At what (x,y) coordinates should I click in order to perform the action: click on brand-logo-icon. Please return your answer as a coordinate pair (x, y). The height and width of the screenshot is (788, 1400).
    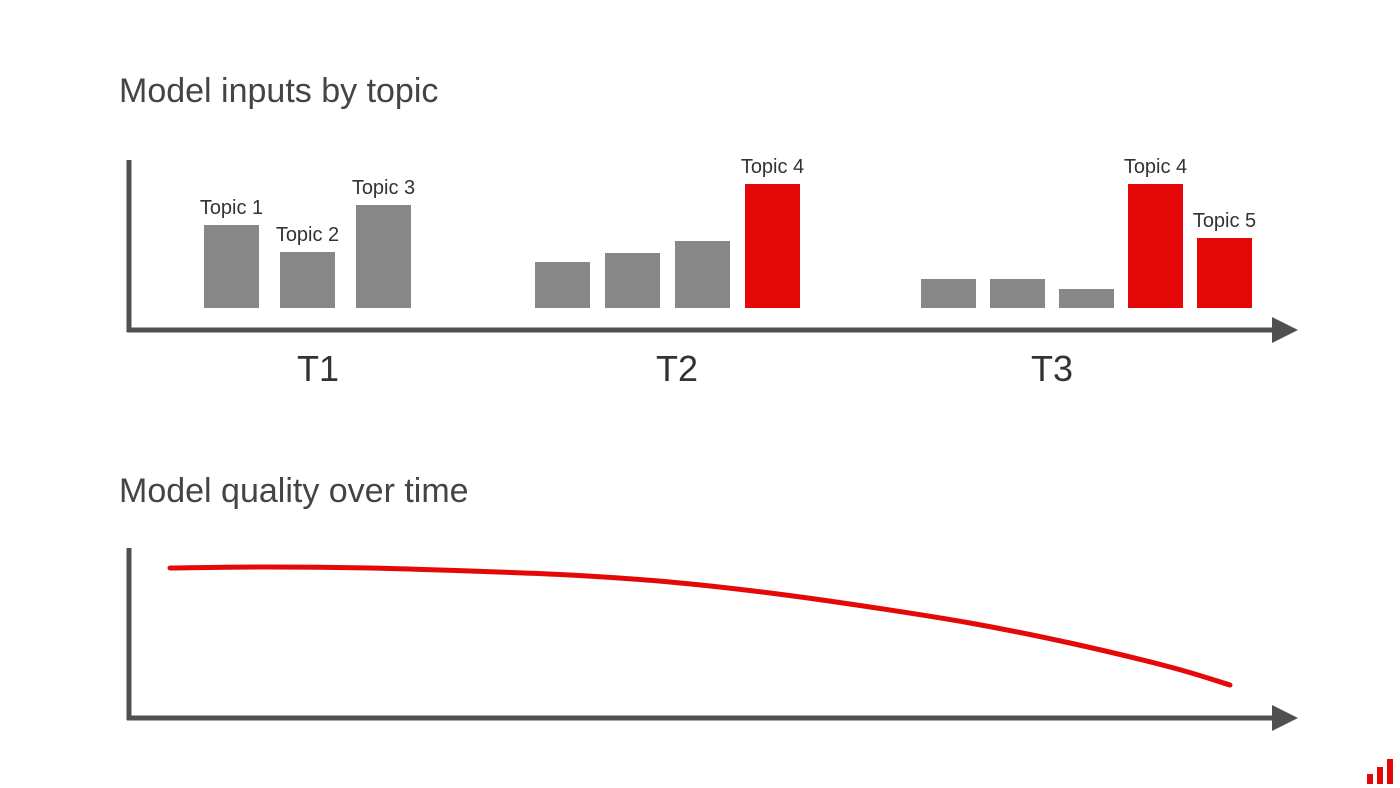
    Looking at the image, I should click on (1380, 771).